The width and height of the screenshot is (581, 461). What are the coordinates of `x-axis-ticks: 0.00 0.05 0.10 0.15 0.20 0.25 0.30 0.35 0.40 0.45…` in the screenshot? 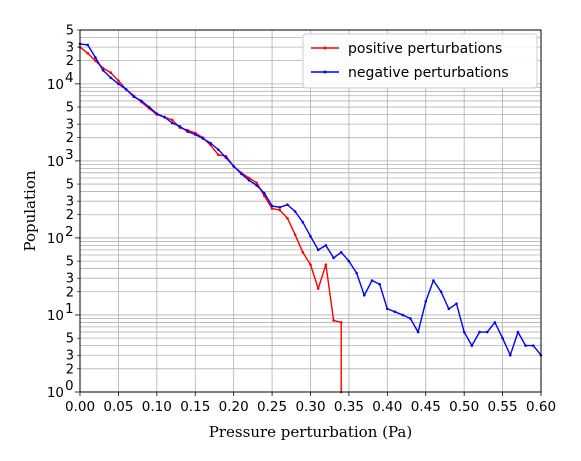 It's located at (310, 403).